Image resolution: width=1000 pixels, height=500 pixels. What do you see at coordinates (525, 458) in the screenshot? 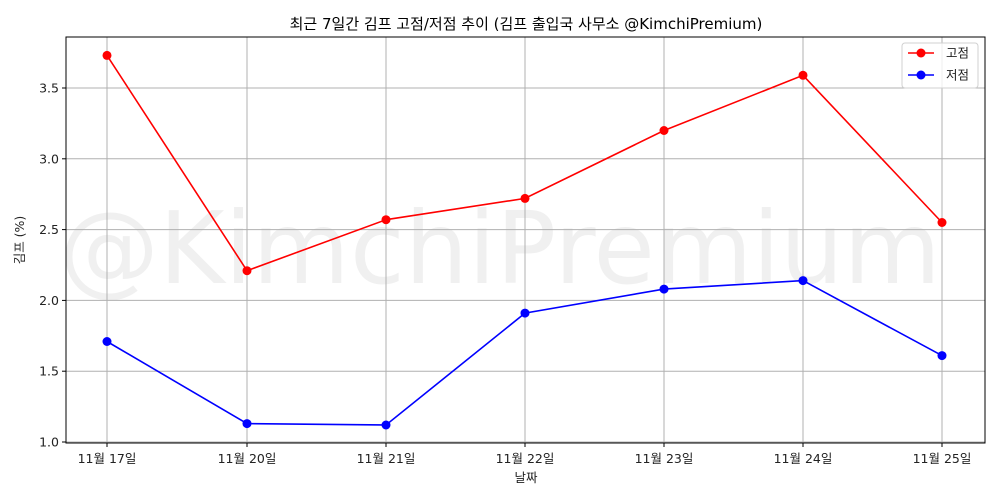
I see `x-tick-label: 11월 22일` at bounding box center [525, 458].